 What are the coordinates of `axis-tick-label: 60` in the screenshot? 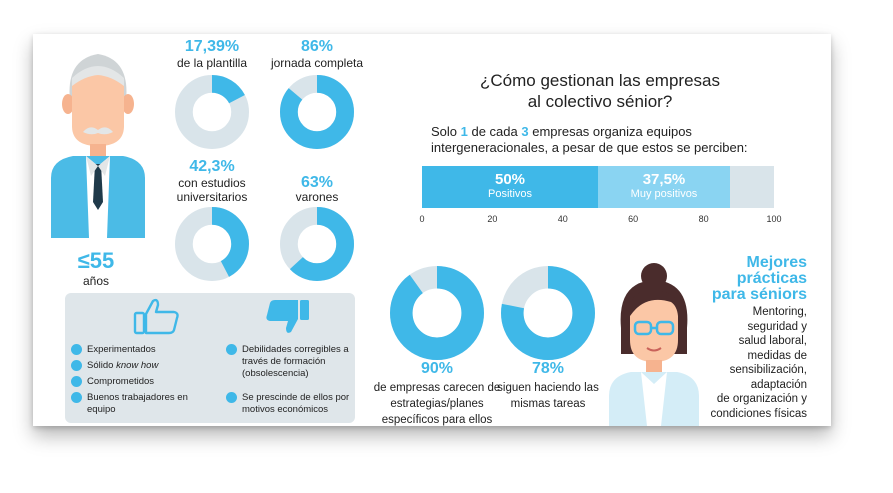 It's located at (633, 219).